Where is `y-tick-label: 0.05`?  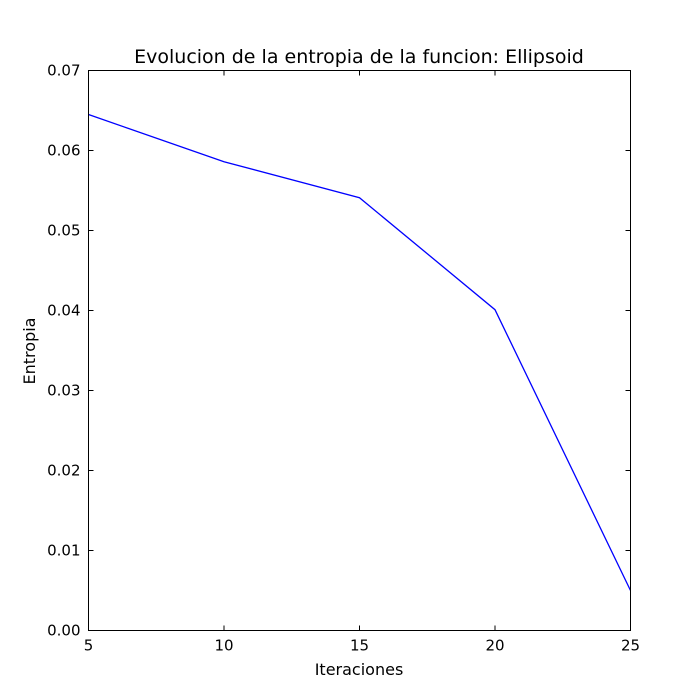
y-tick-label: 0.05 is located at coordinates (63, 231).